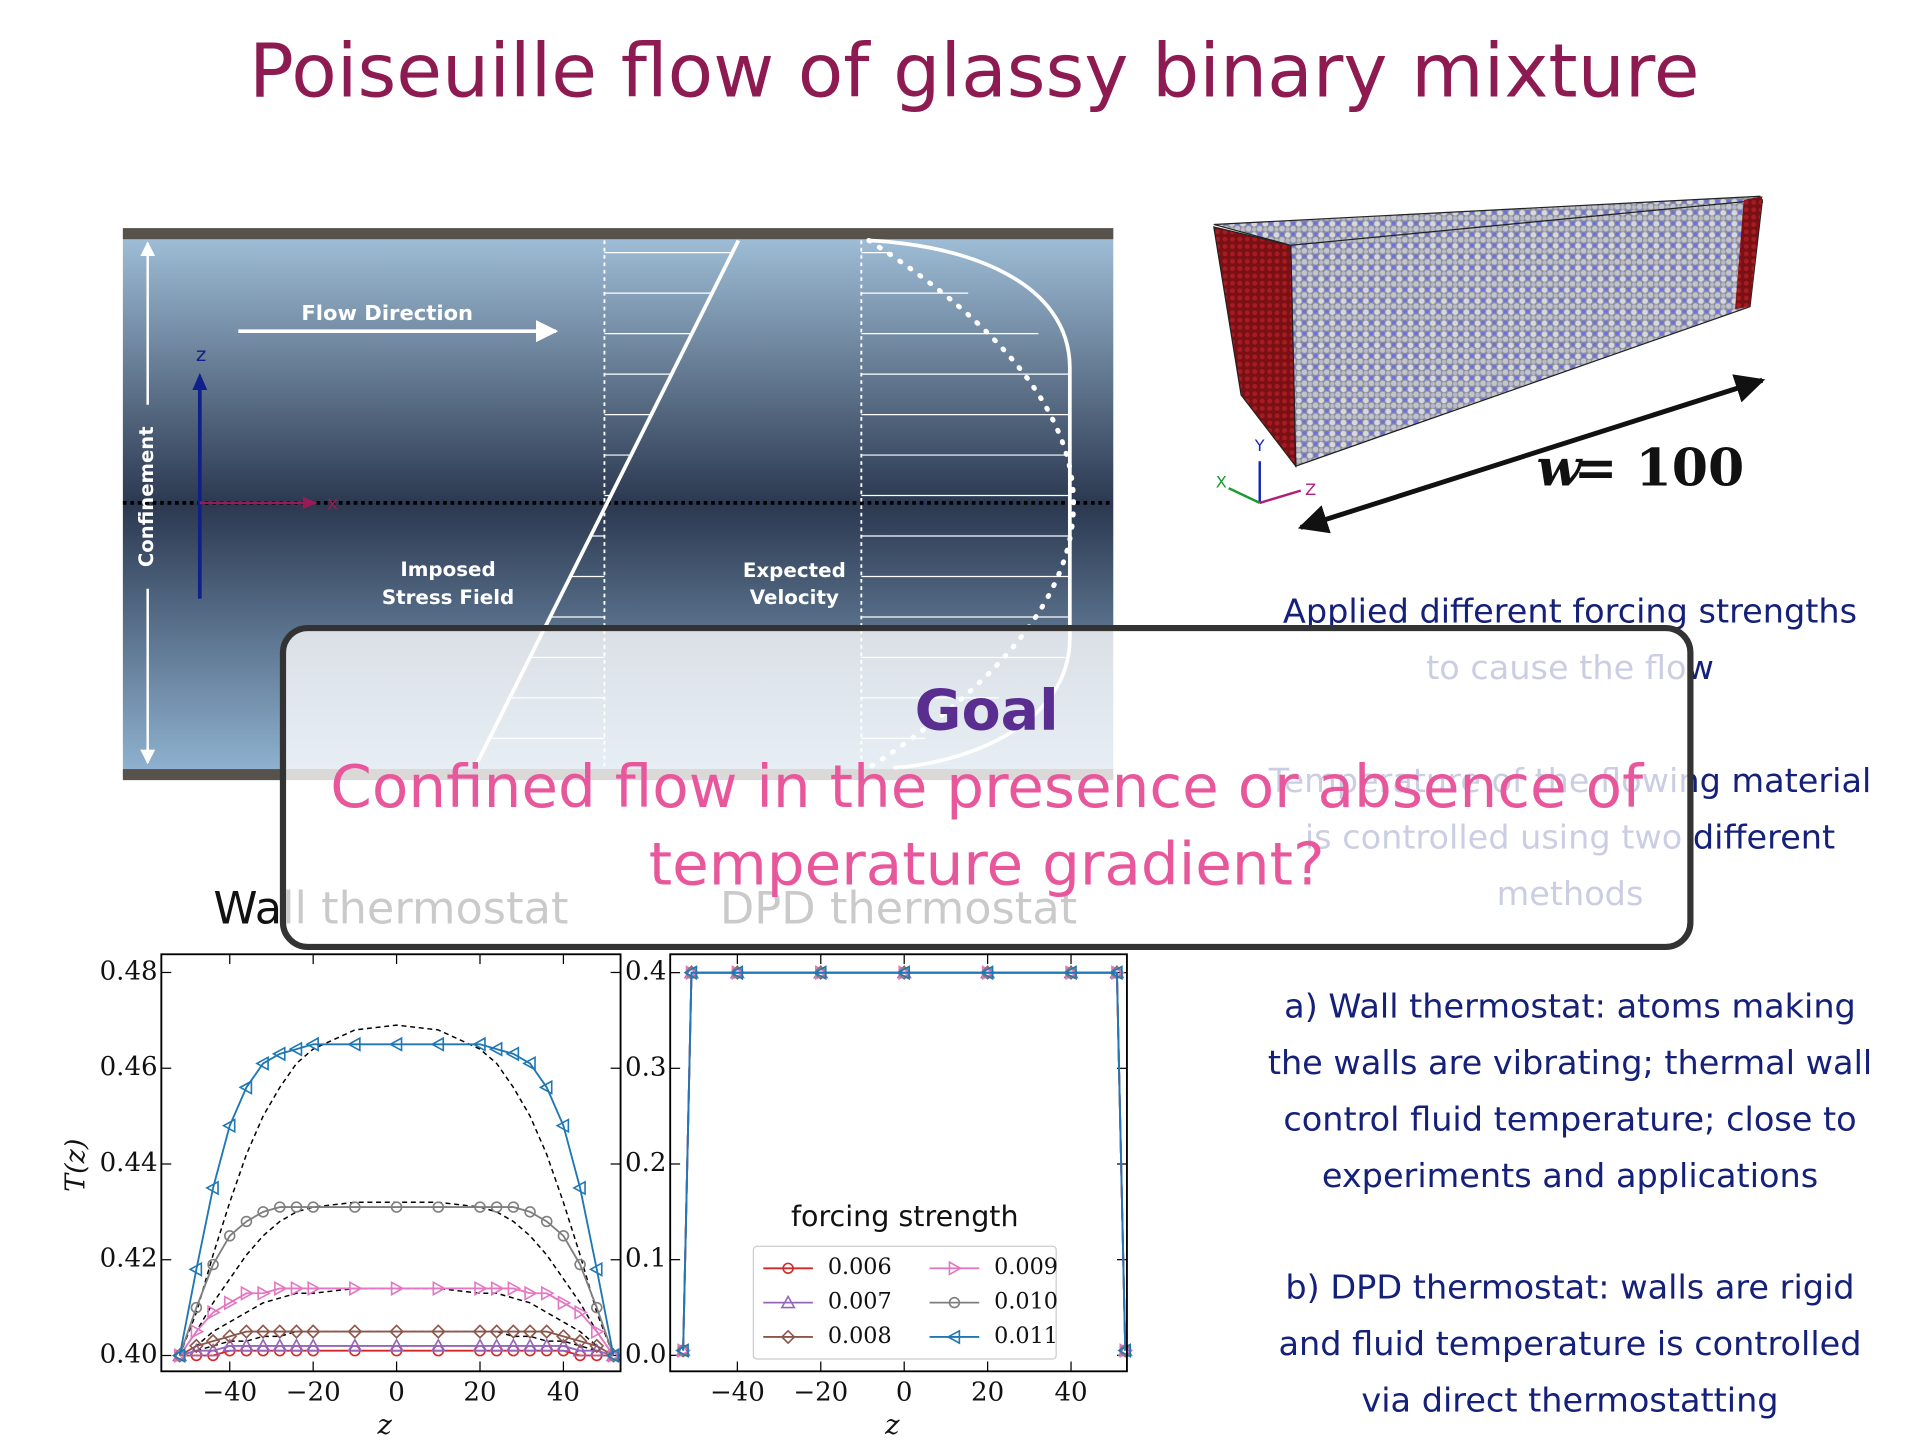  Describe the element at coordinates (645, 1163) in the screenshot. I see `y-tick-label: 0.2` at that location.